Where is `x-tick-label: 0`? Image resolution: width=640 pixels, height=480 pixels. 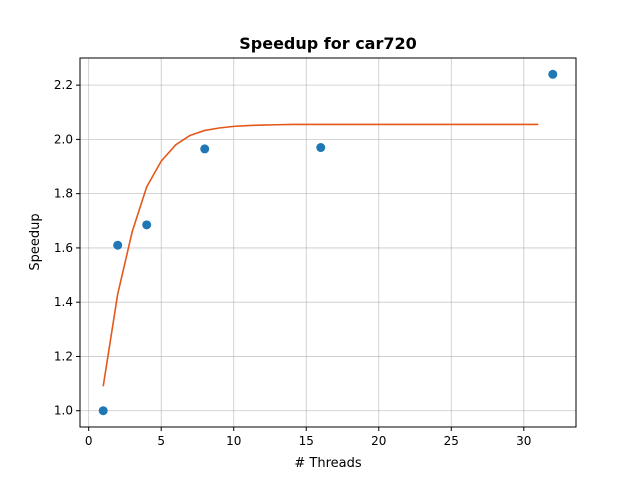
x-tick-label: 0 is located at coordinates (89, 441).